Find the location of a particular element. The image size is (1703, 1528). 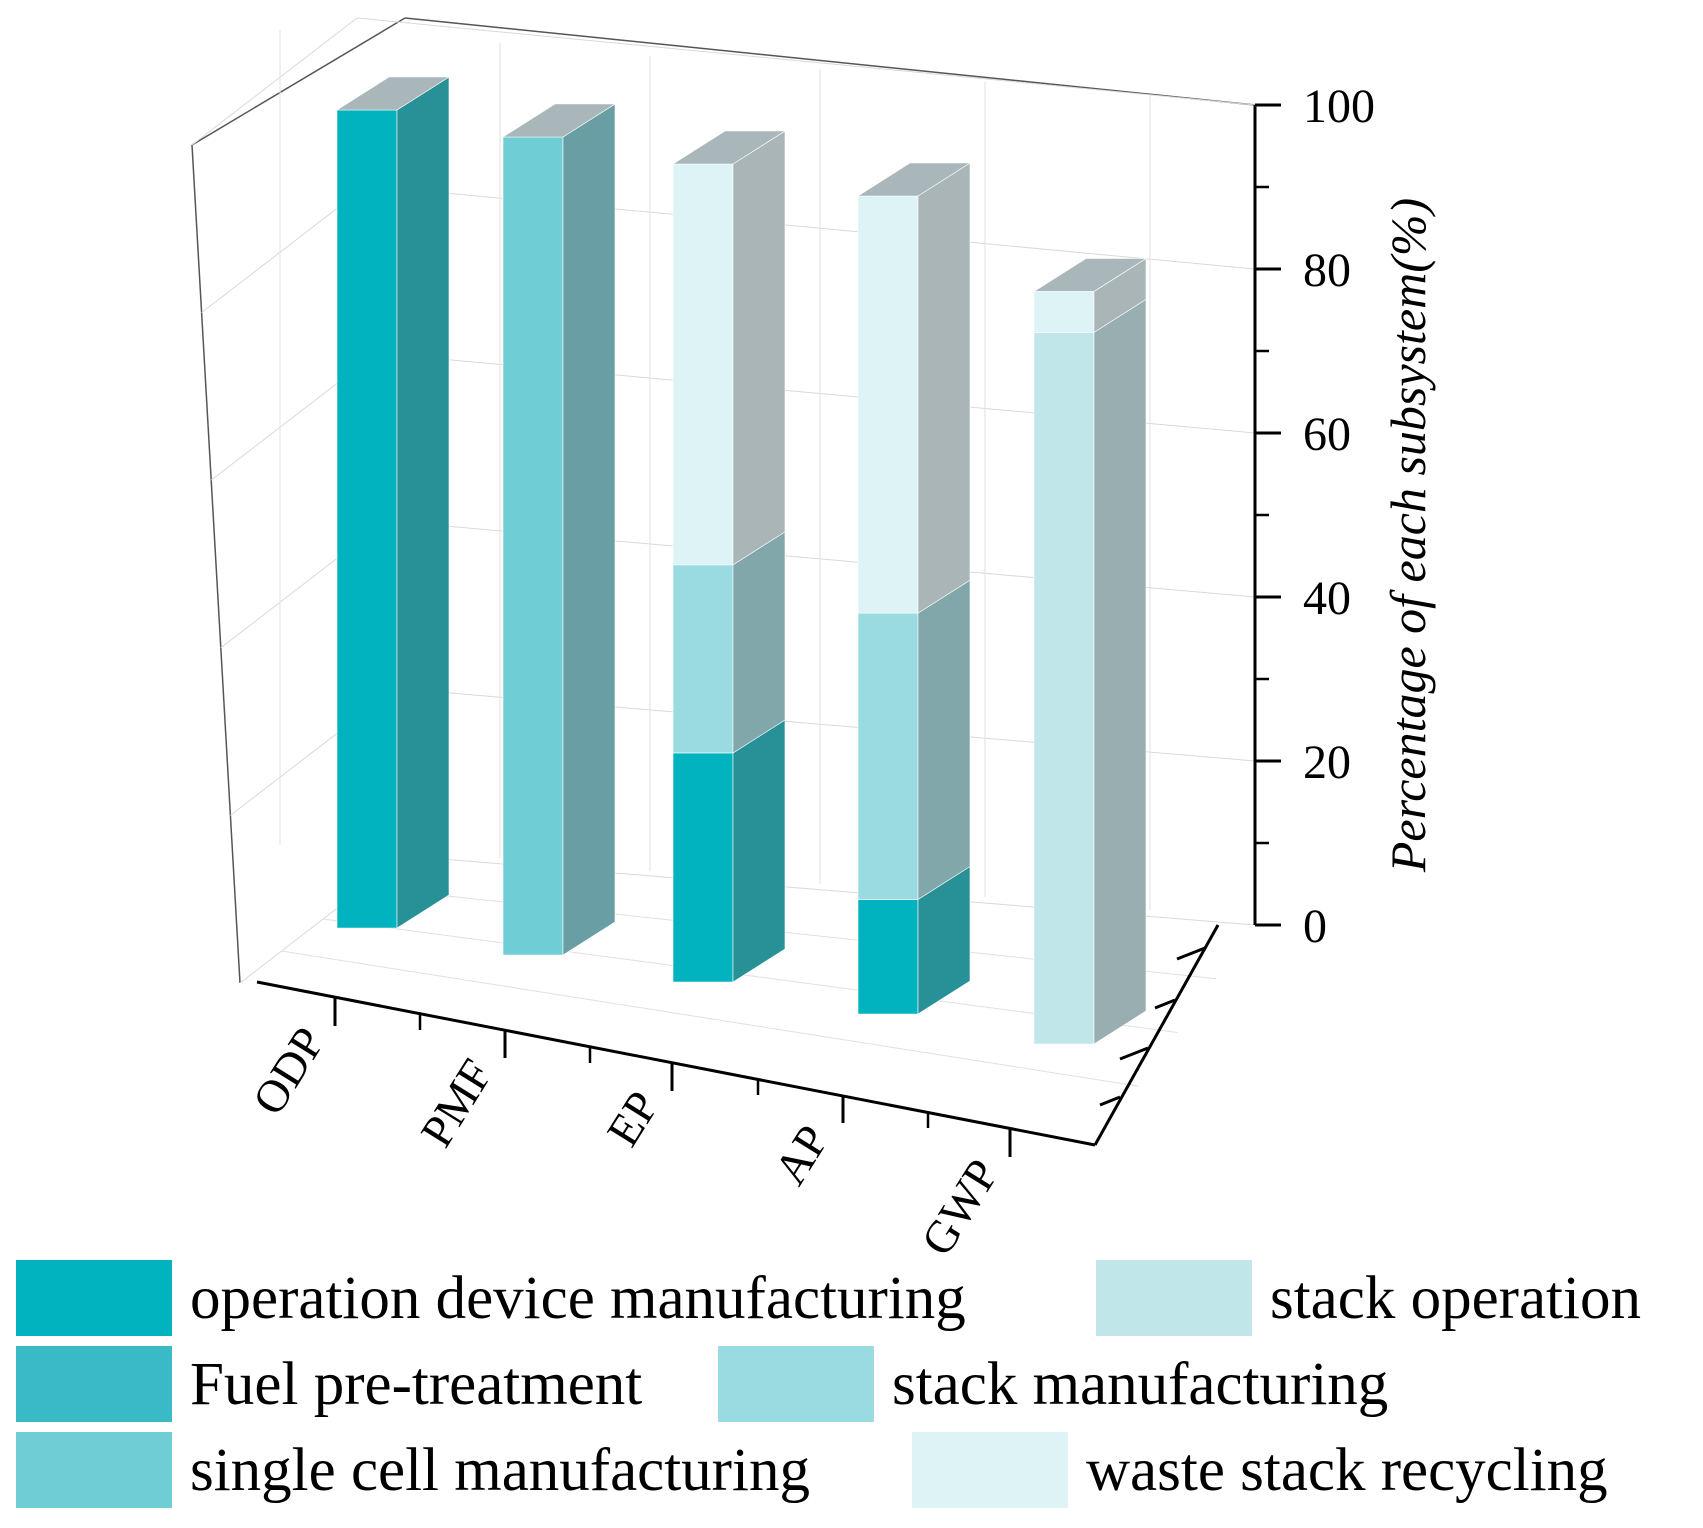

bar-side-GWP-stack operation is located at coordinates (1120, 671).